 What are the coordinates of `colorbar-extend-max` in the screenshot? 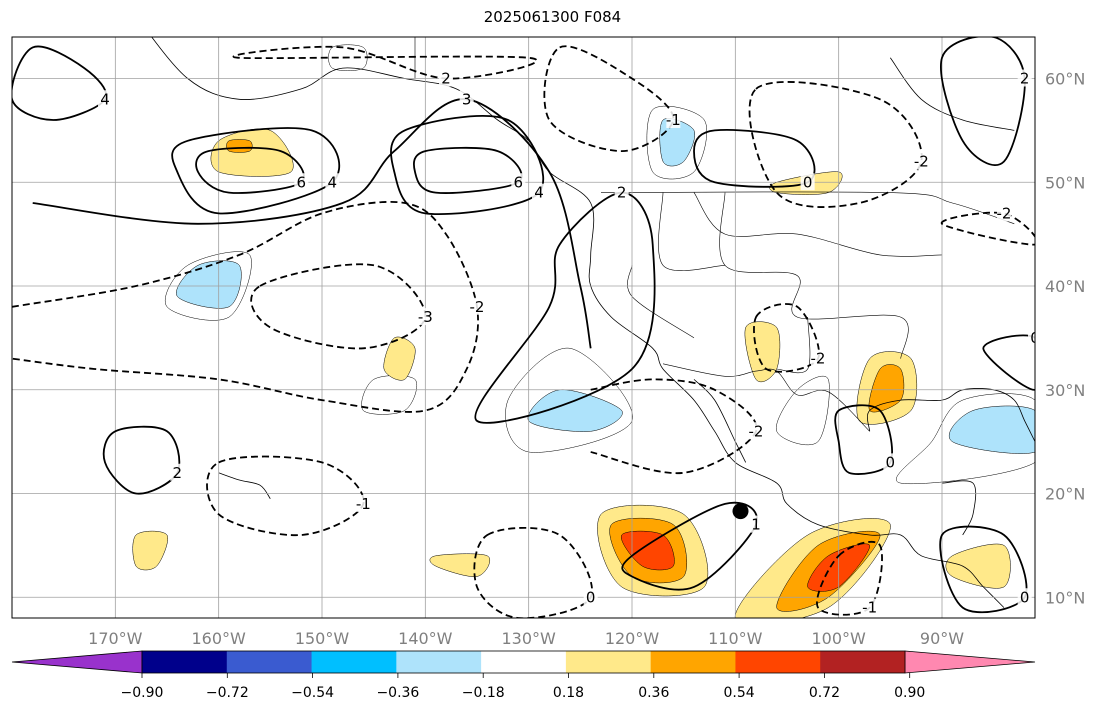 It's located at (970, 662).